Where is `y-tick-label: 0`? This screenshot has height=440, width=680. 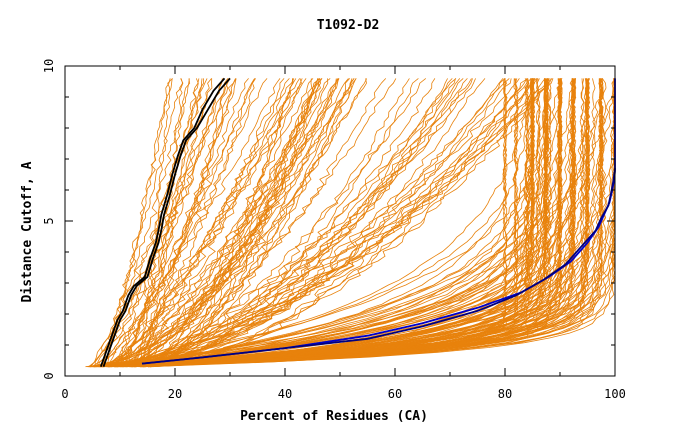
y-tick-label: 0 is located at coordinates (49, 375).